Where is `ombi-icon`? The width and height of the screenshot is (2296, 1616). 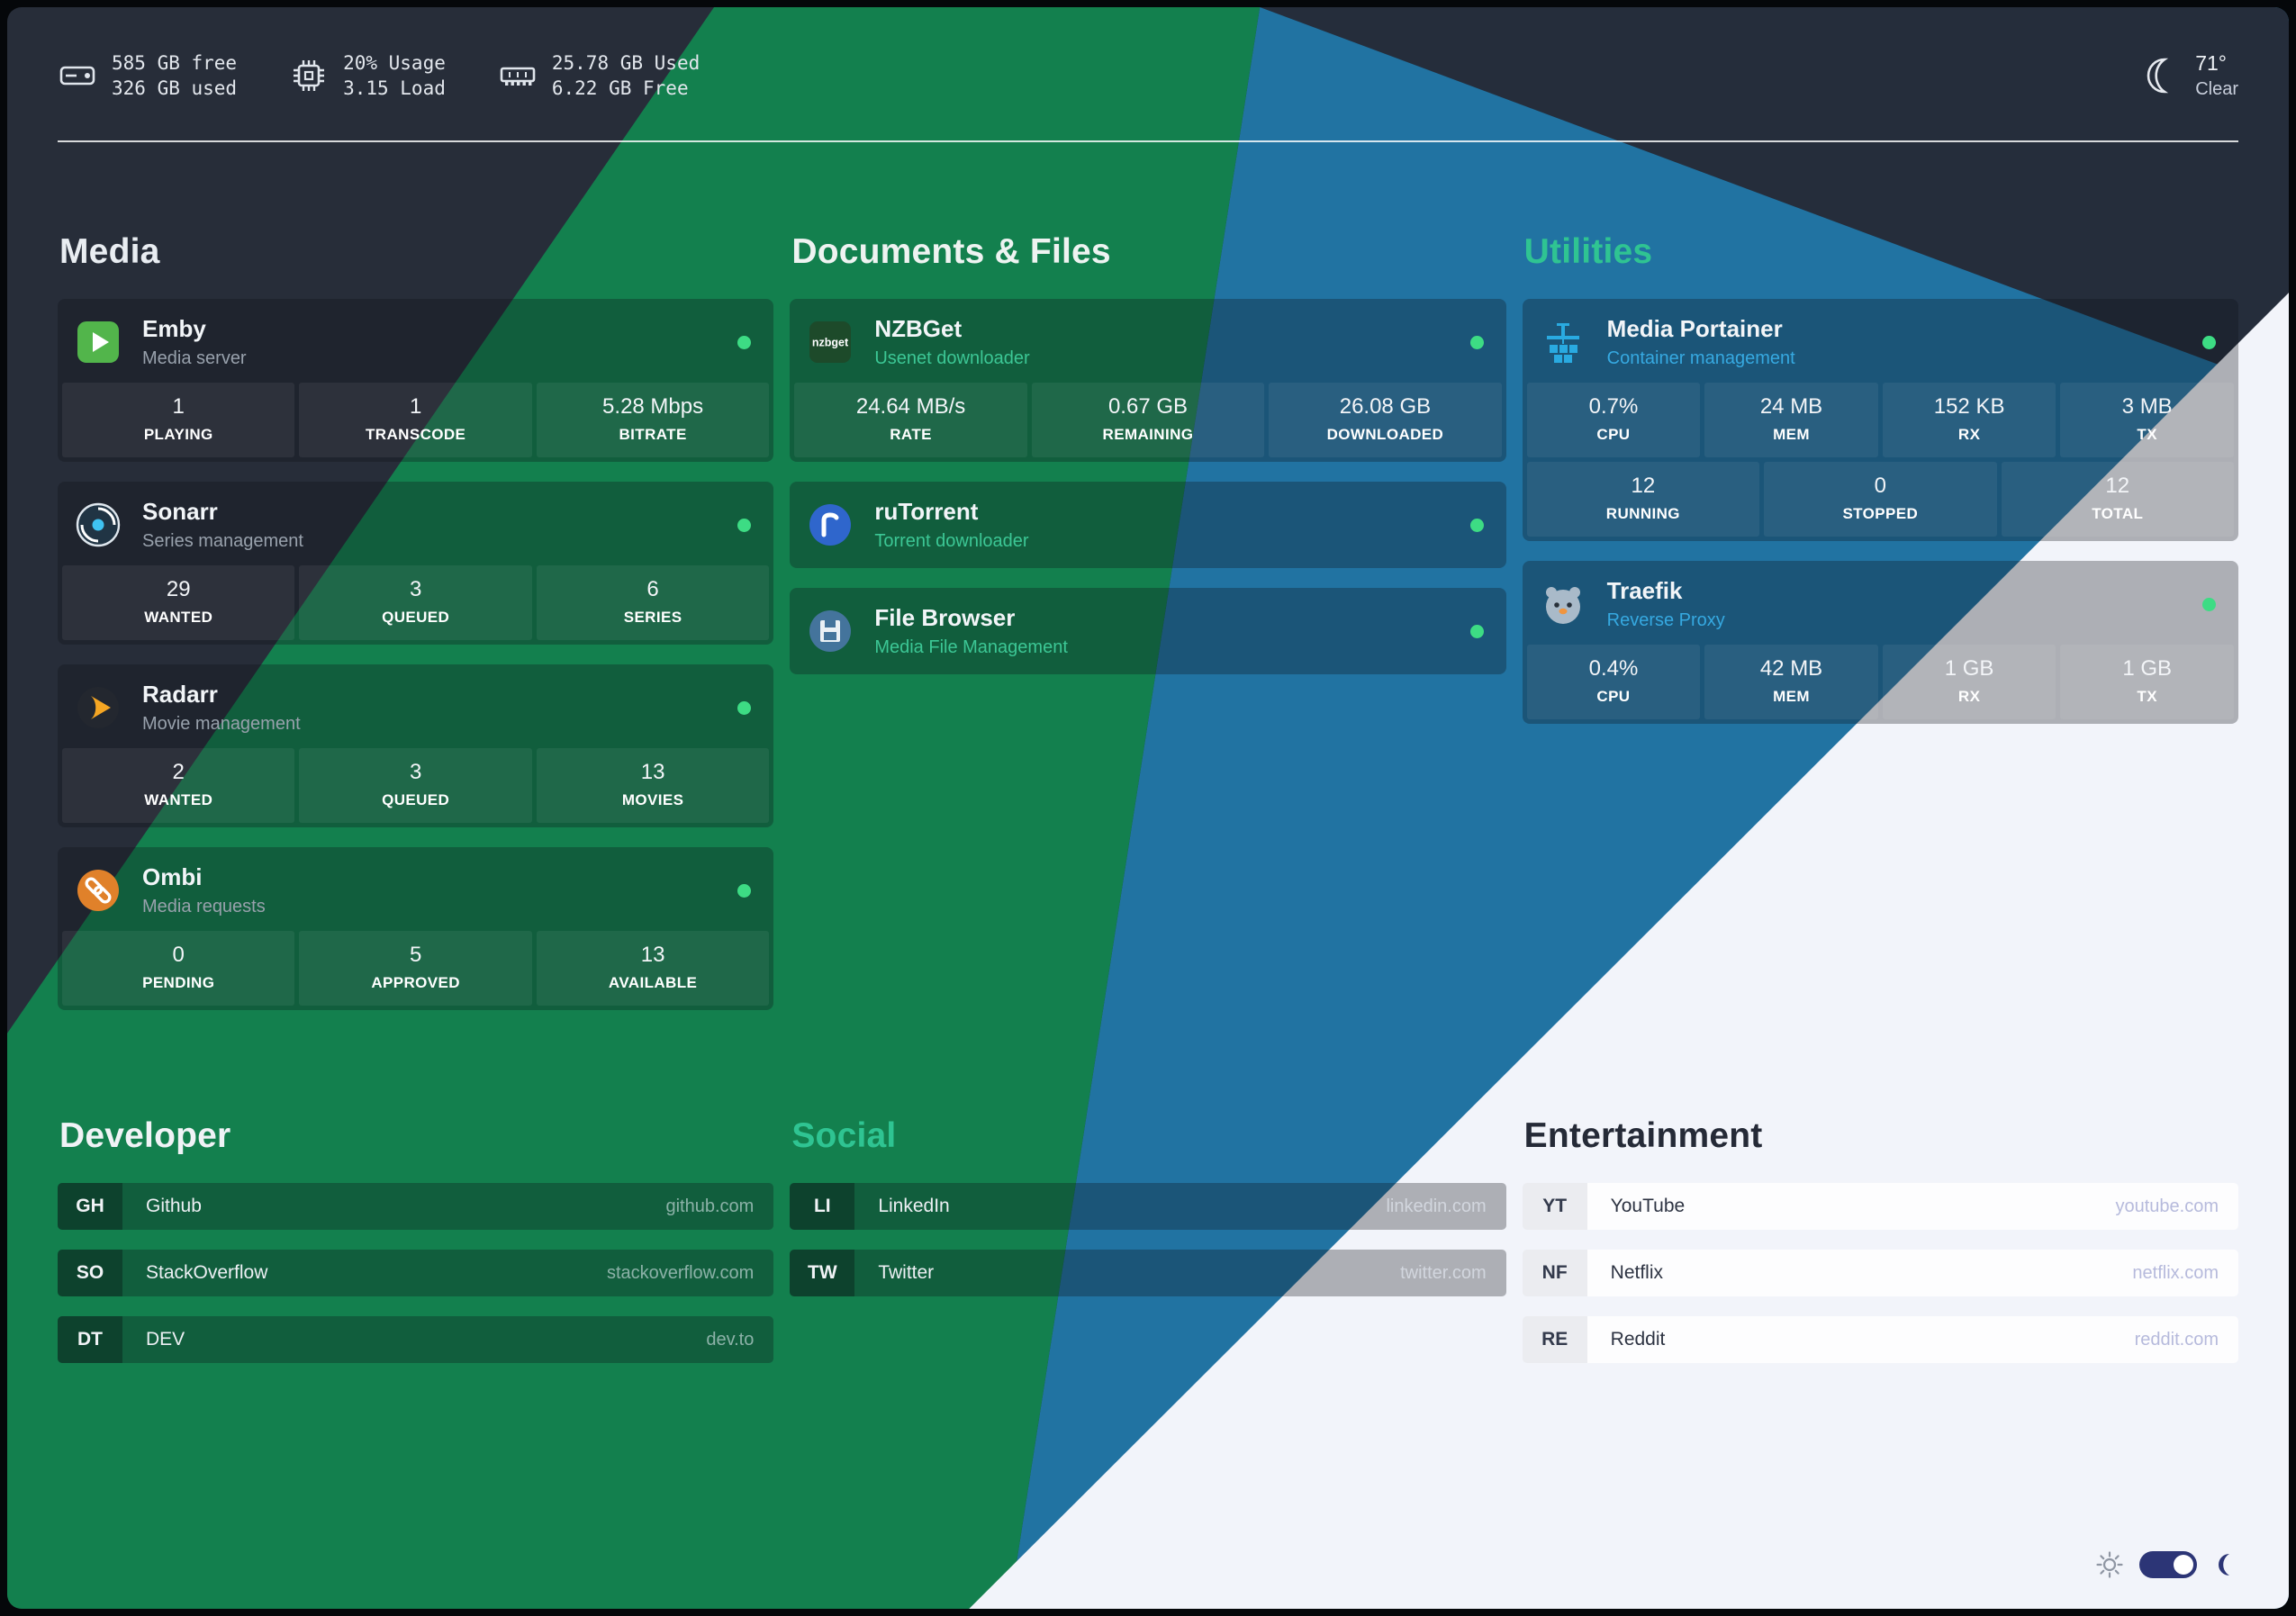 ombi-icon is located at coordinates (98, 890).